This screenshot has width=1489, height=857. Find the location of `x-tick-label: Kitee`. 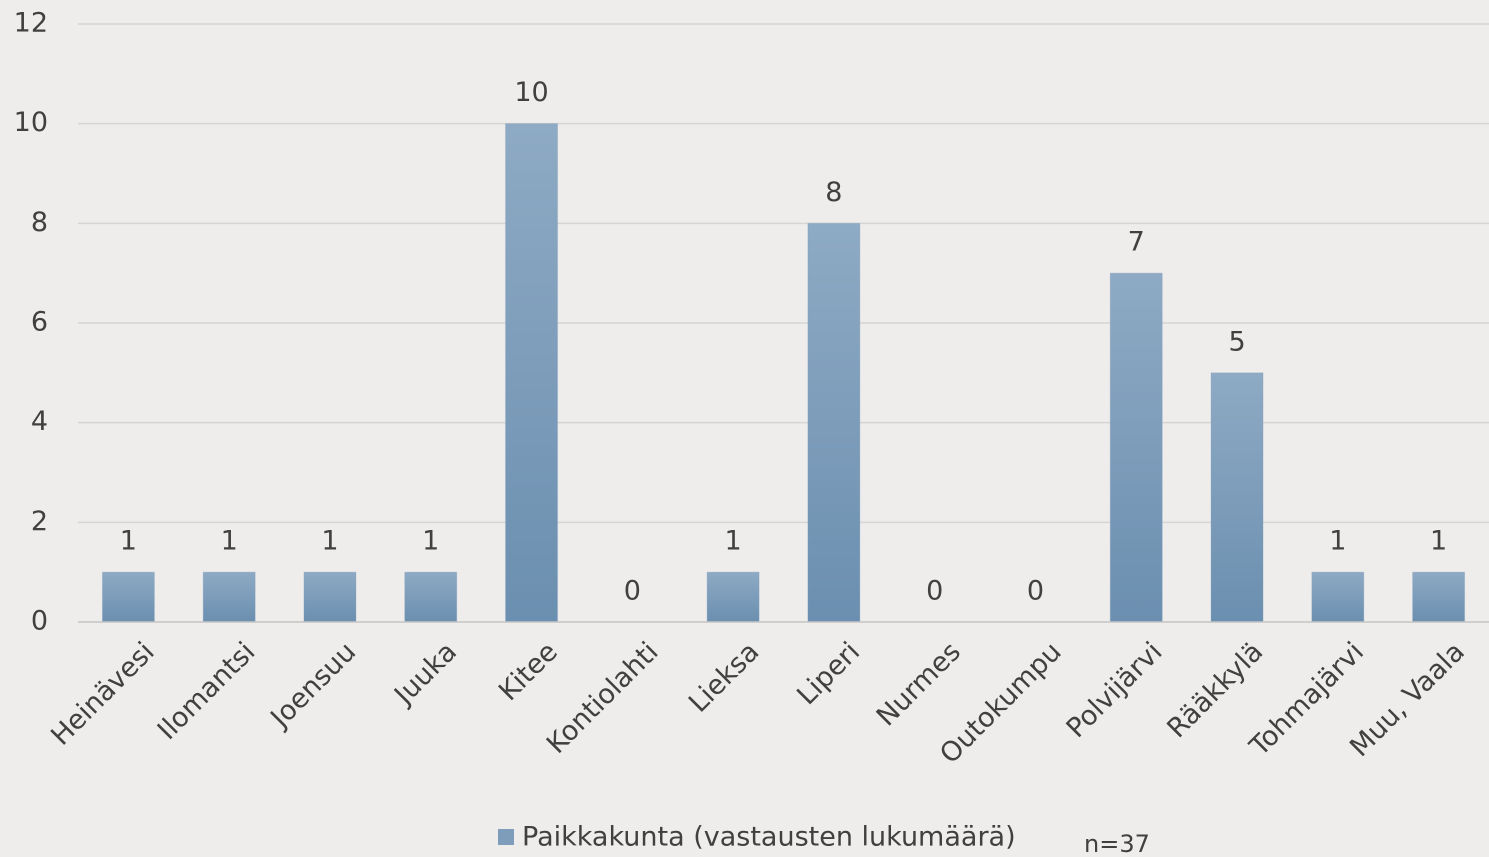

x-tick-label: Kitee is located at coordinates (528, 671).